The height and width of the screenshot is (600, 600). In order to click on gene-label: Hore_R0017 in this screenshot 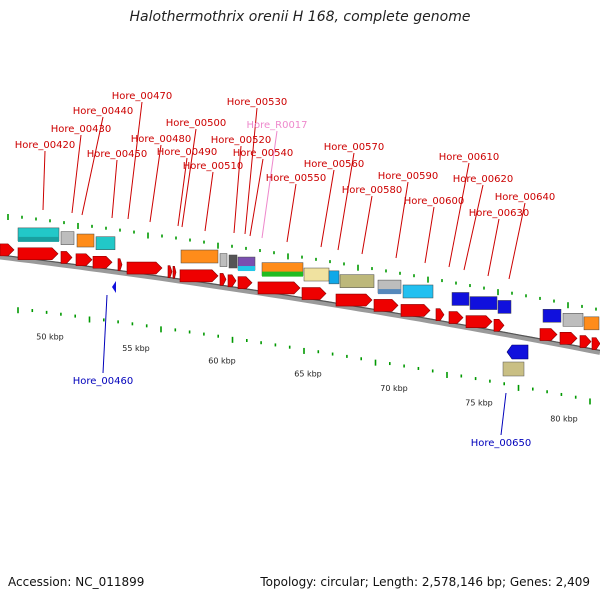, I will do `click(276, 125)`.